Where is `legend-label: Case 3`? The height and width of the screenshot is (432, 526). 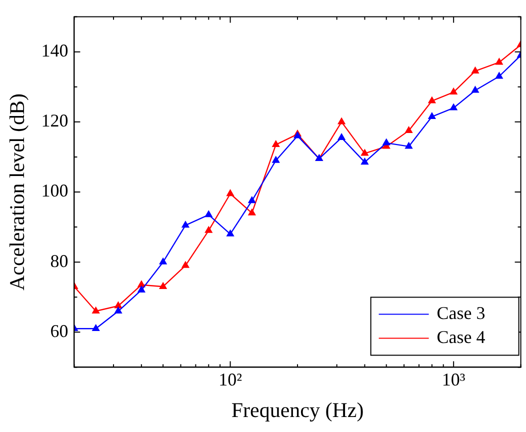 legend-label: Case 3 is located at coordinates (461, 312).